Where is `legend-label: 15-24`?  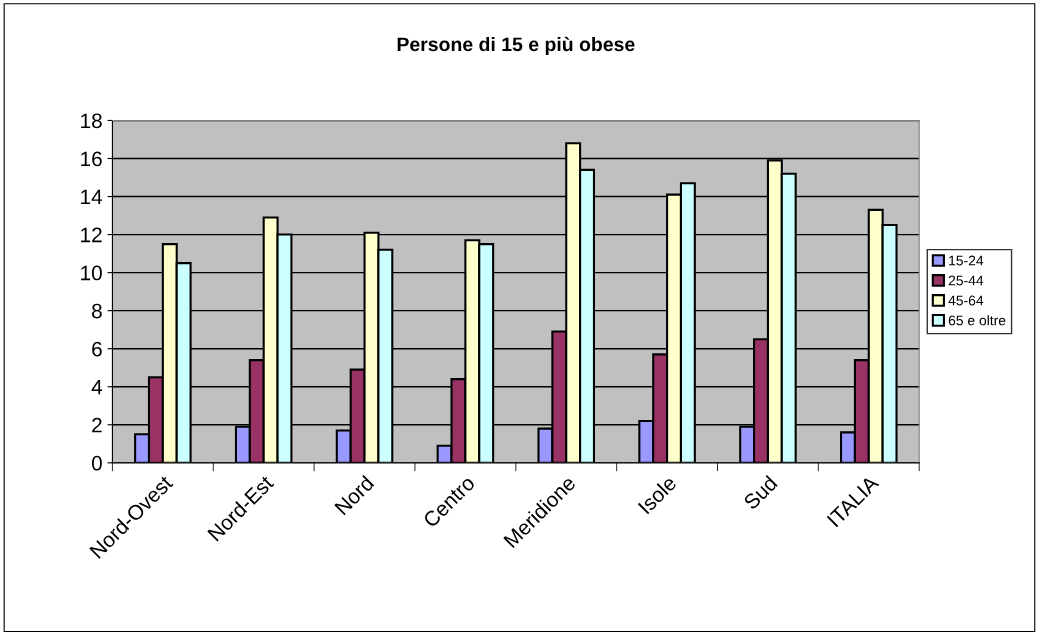 legend-label: 15-24 is located at coordinates (966, 260).